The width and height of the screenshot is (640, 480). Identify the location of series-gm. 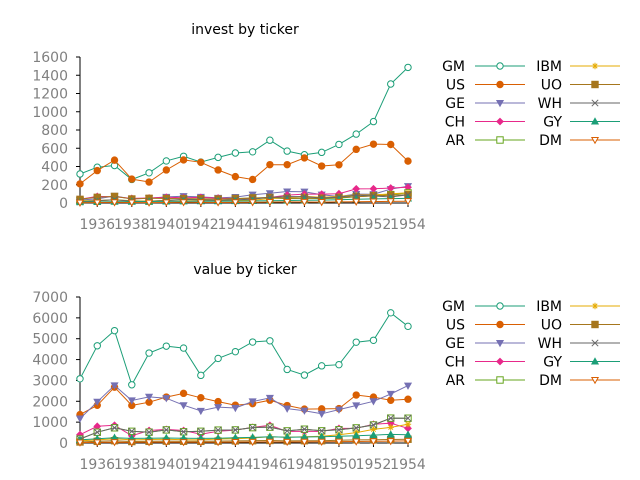
(244, 349).